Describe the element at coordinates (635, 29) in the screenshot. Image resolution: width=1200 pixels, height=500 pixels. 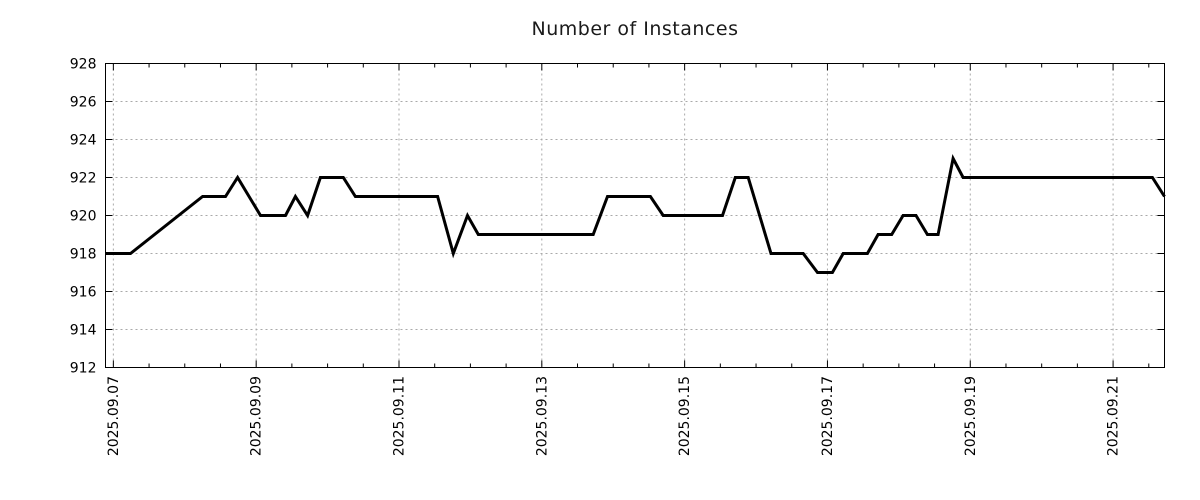
I see `chart-title: Number of Instances` at that location.